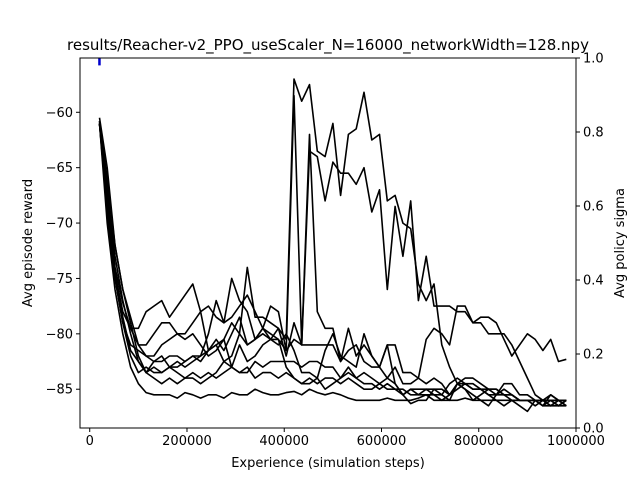 This screenshot has height=485, width=640. What do you see at coordinates (28, 243) in the screenshot?
I see `y-axis-label: Avg episode reward` at bounding box center [28, 243].